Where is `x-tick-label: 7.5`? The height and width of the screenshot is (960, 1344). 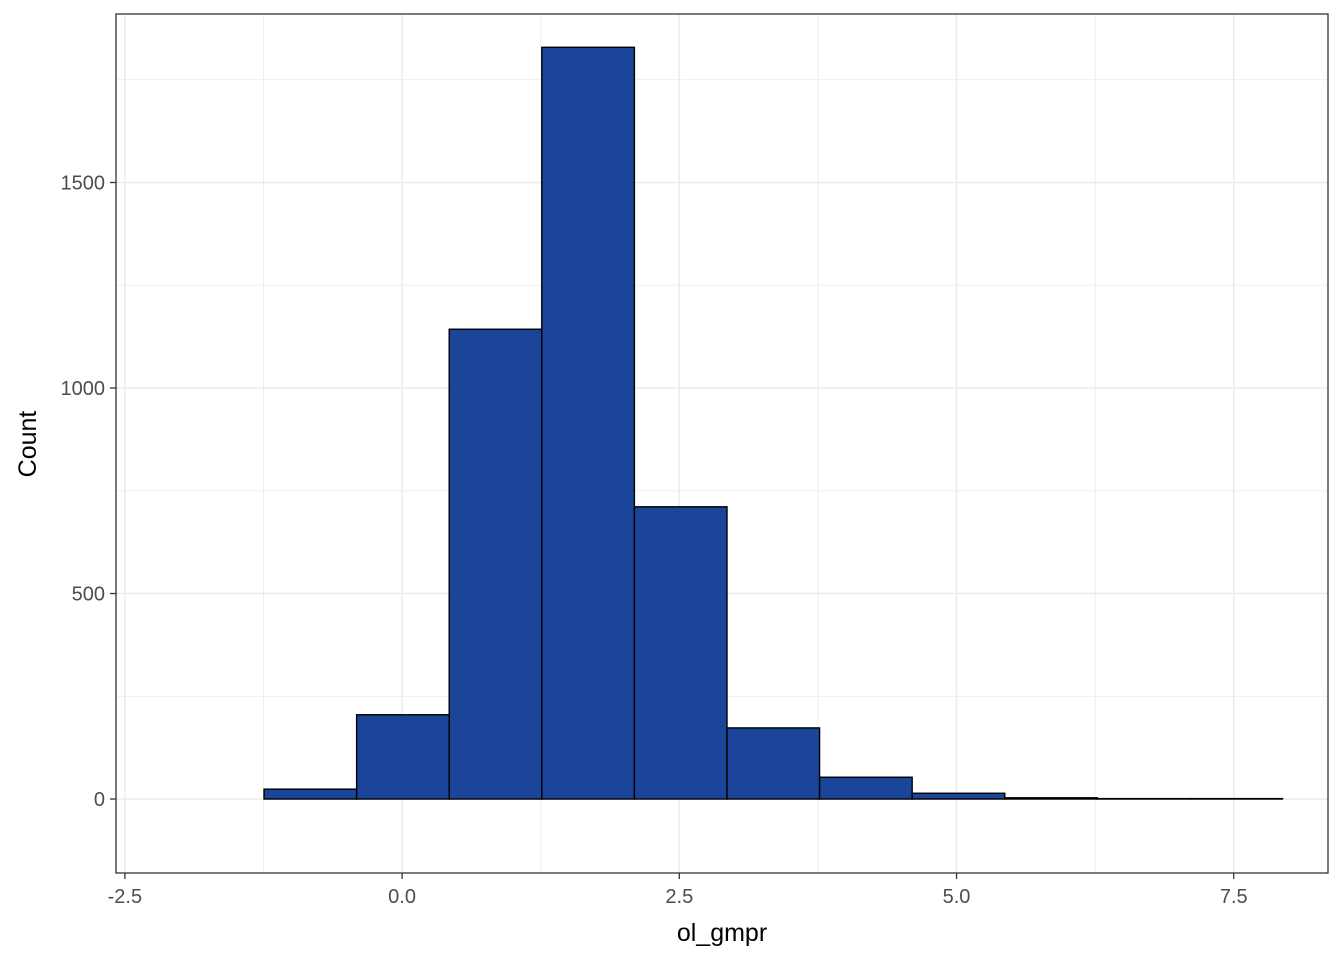
x-tick-label: 7.5 is located at coordinates (1234, 897).